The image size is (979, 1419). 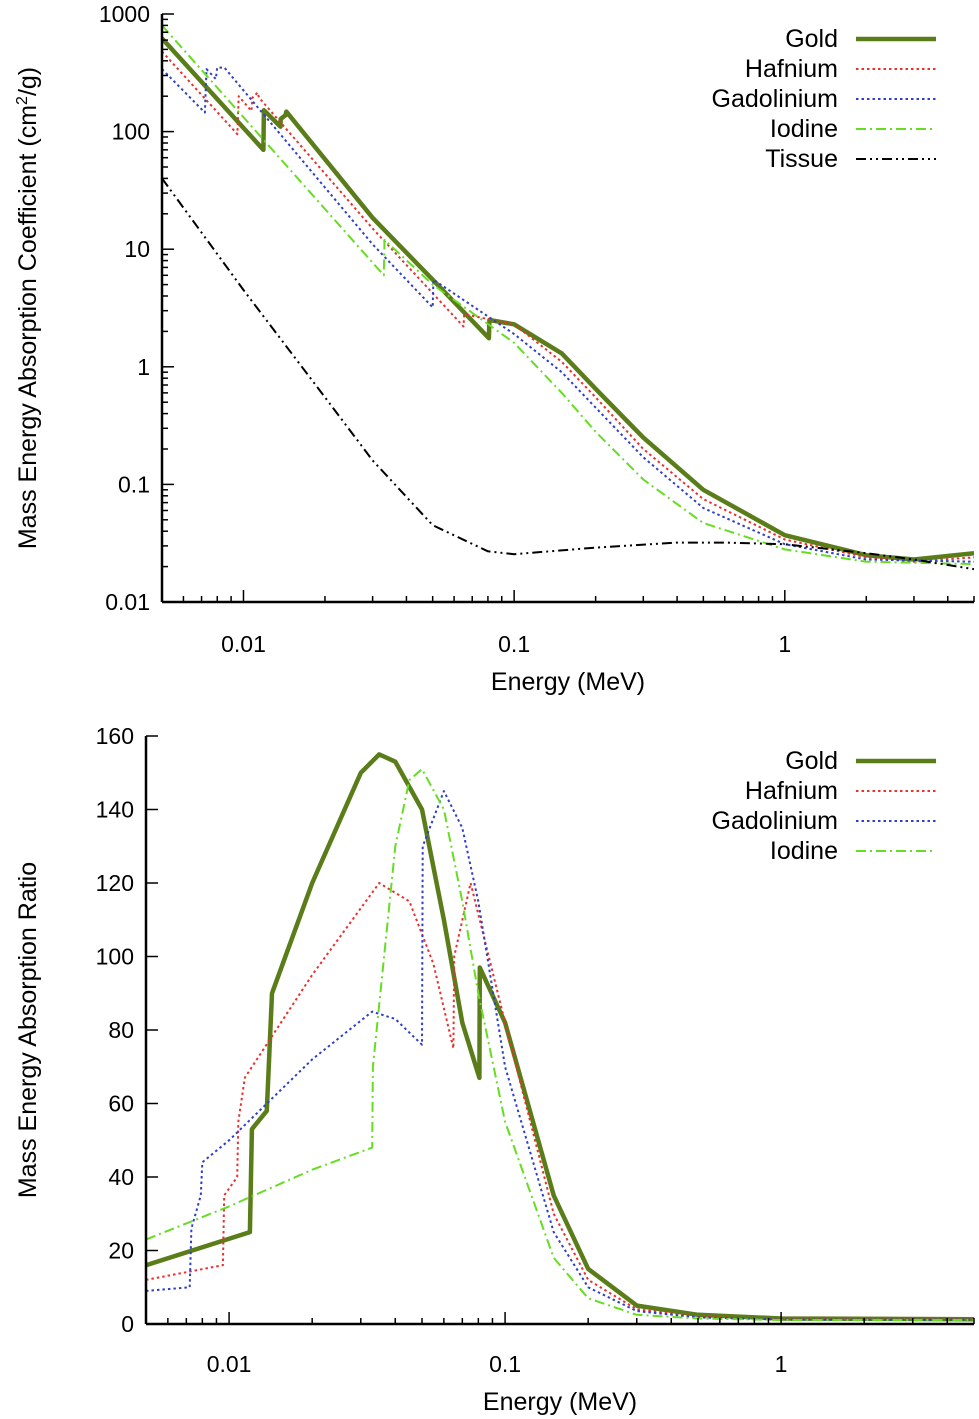 What do you see at coordinates (143, 367) in the screenshot?
I see `y-tick-label: 1` at bounding box center [143, 367].